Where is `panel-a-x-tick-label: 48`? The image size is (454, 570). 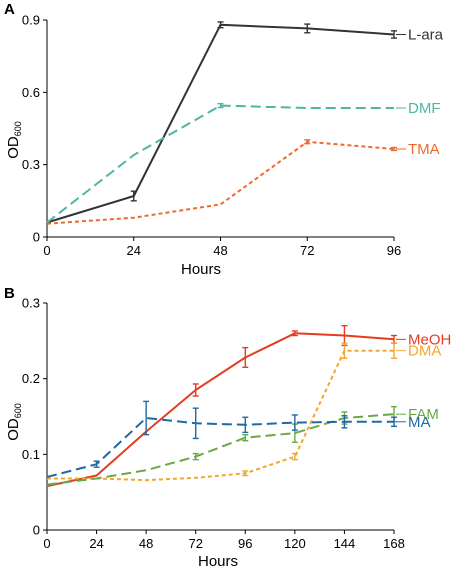
panel-a-x-tick-label: 48 is located at coordinates (220, 250).